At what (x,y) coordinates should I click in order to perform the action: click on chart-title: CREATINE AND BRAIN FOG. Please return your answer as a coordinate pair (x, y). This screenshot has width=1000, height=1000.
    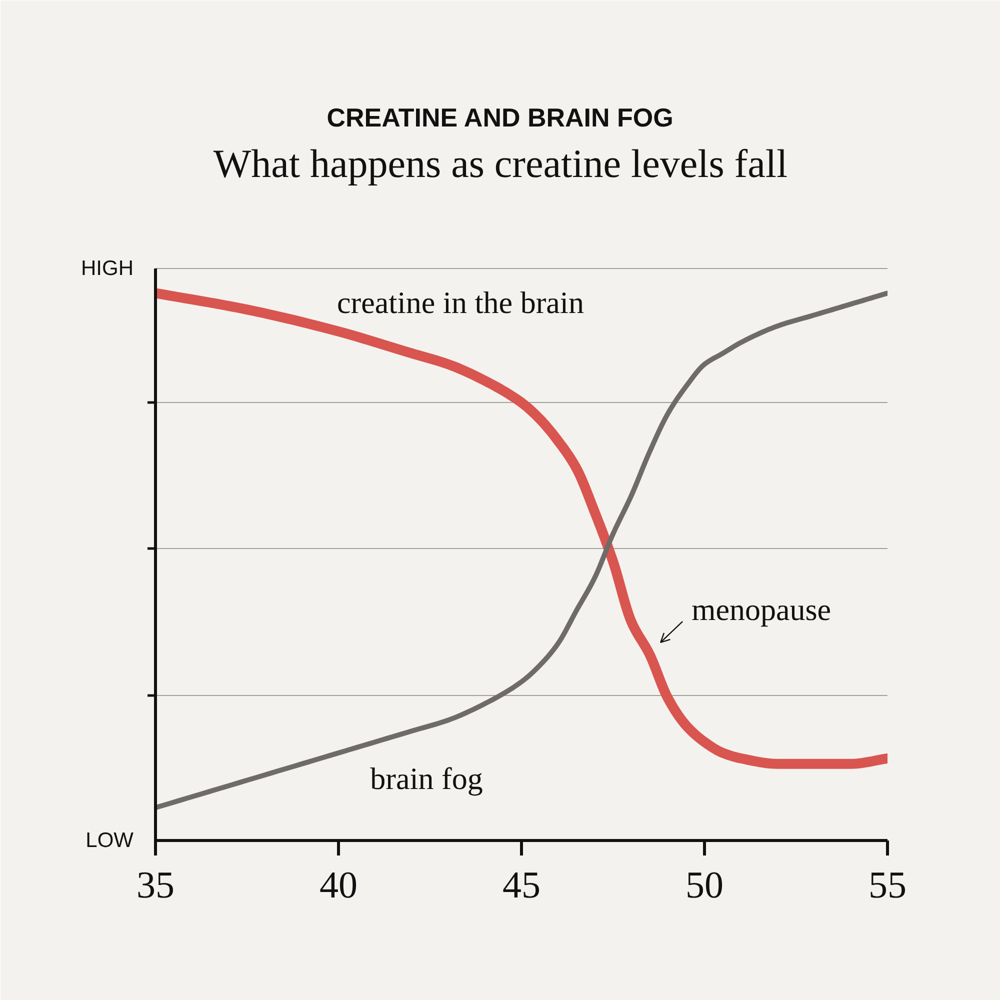
    Looking at the image, I should click on (500, 117).